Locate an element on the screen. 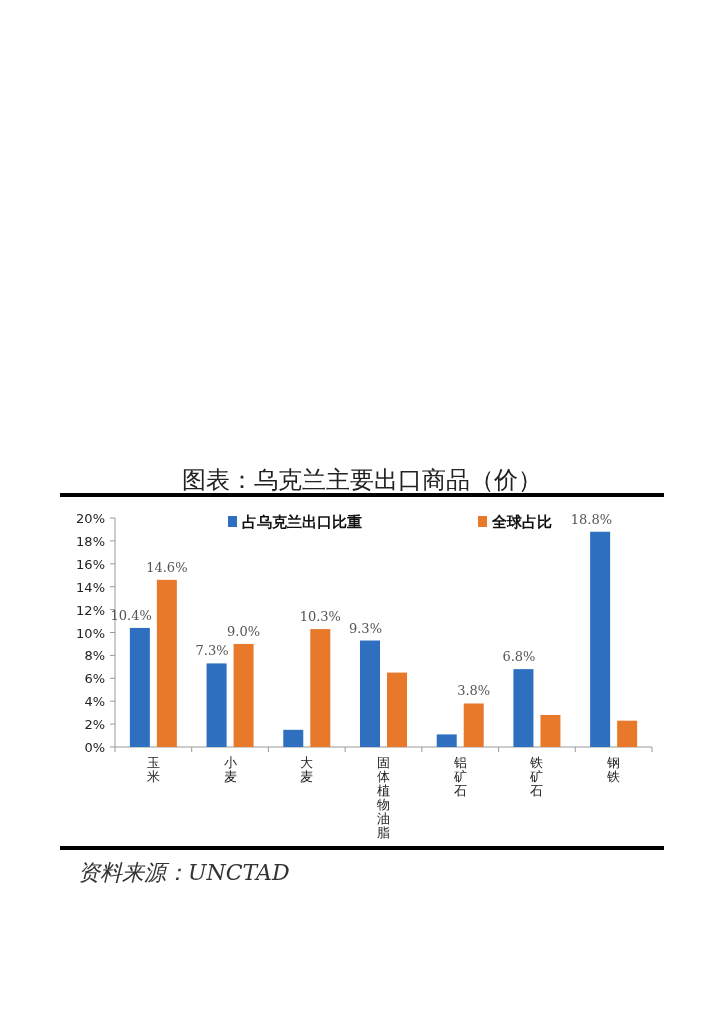 The height and width of the screenshot is (1024, 724). data-label: 10.4% is located at coordinates (131, 615).